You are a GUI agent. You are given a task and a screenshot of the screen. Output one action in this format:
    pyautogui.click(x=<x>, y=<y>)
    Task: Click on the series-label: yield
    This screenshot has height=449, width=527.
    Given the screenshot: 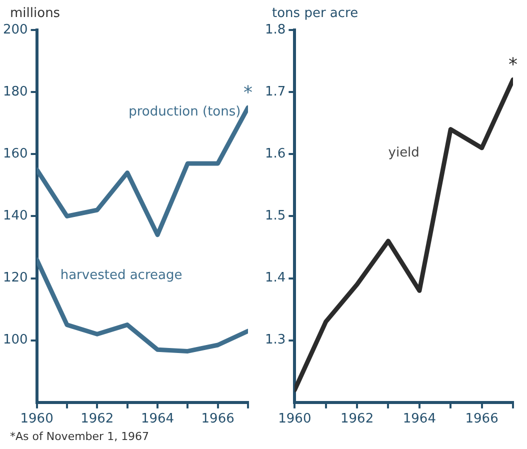 What is the action you would take?
    pyautogui.click(x=404, y=152)
    